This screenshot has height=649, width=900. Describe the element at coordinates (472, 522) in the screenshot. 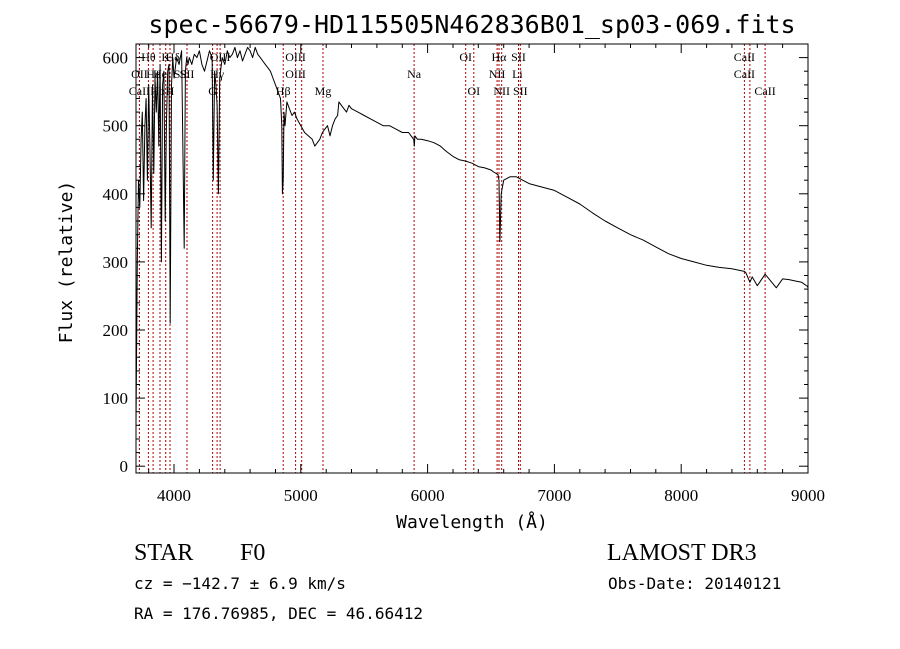

I see `x-axis-label: Wavelength (Å)` at that location.